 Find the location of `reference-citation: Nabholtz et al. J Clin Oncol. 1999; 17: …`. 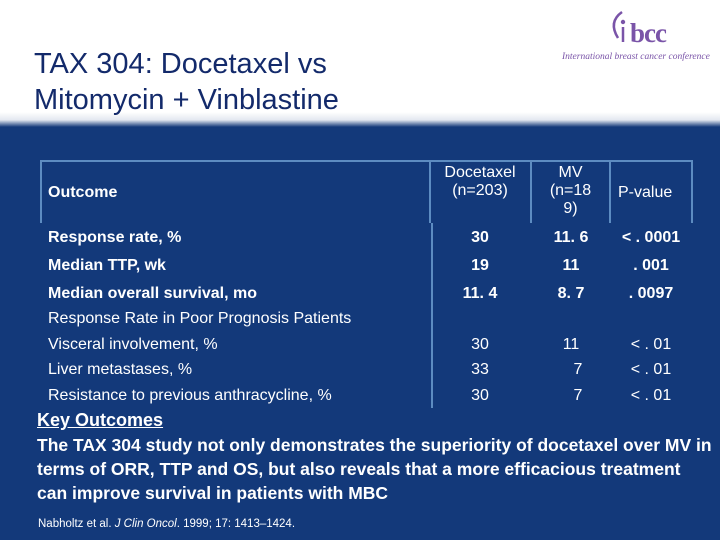

reference-citation: Nabholtz et al. J Clin Oncol. 1999; 17: … is located at coordinates (166, 524).